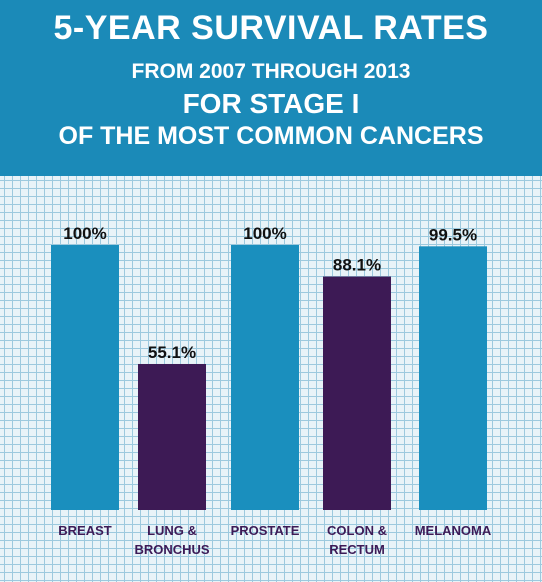 This screenshot has width=542, height=582. Describe the element at coordinates (271, 103) in the screenshot. I see `chart-subtitle-stage: FOR STAGE I` at that location.